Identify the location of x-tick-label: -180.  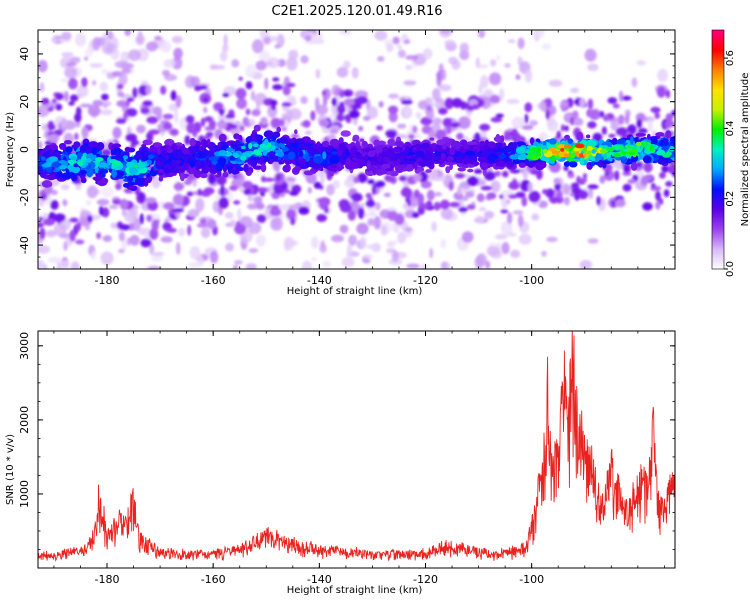
(107, 280).